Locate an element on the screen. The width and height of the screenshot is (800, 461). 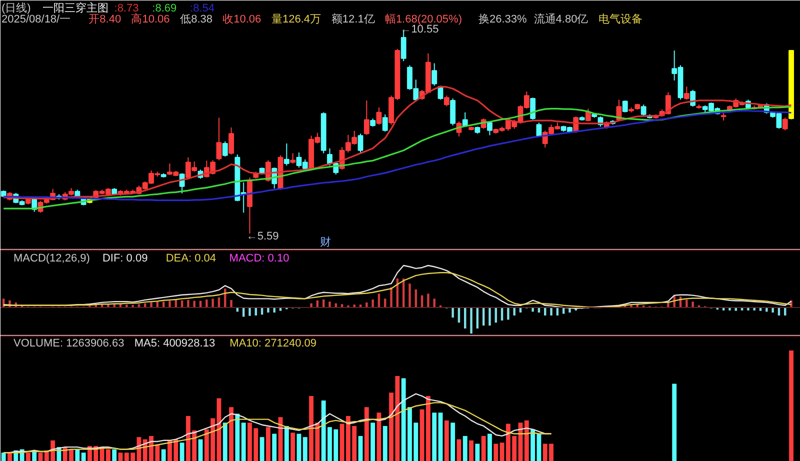
text: 额12.1亿 is located at coordinates (353, 19).